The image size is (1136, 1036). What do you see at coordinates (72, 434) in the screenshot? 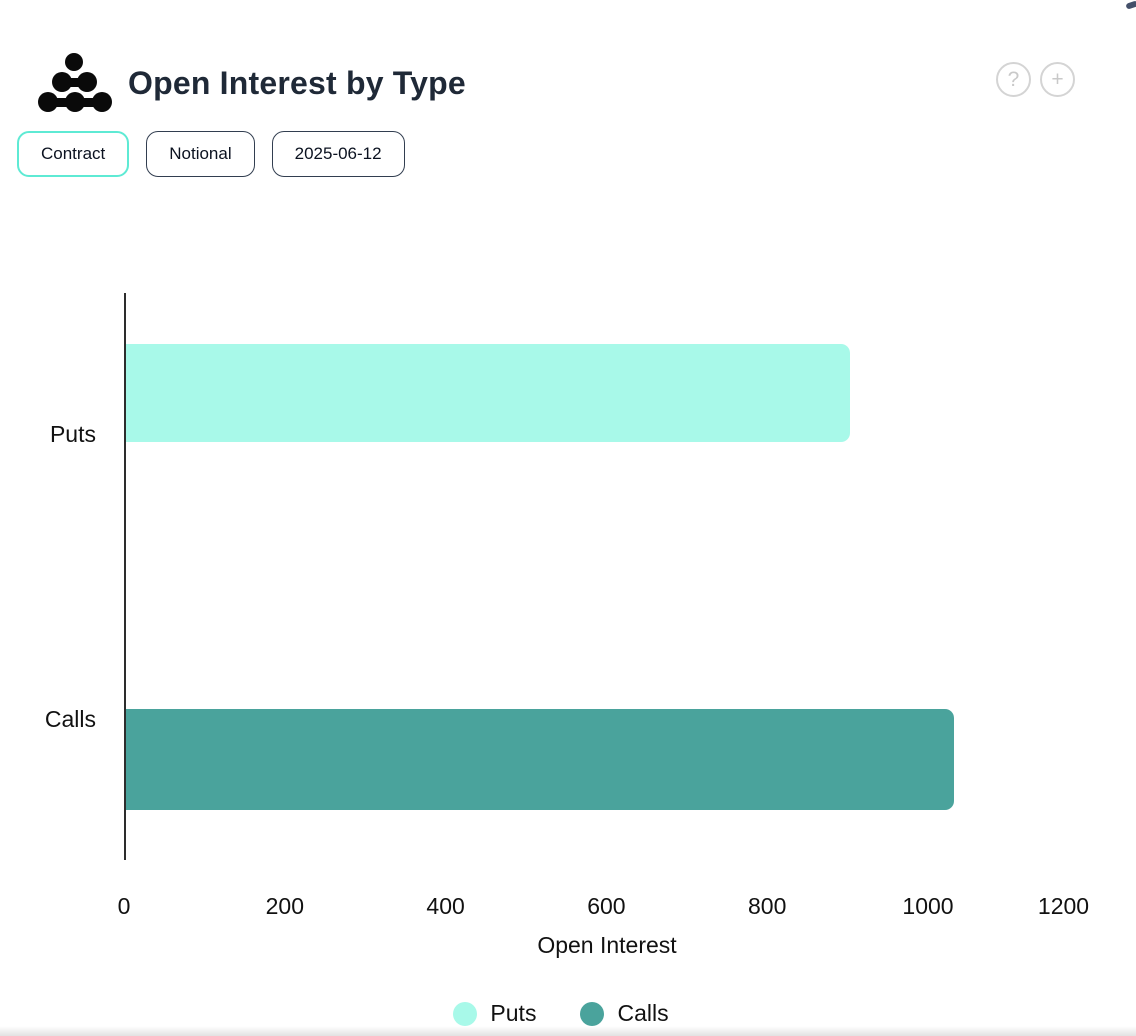
I see `y-tick-label-puts: Puts` at bounding box center [72, 434].